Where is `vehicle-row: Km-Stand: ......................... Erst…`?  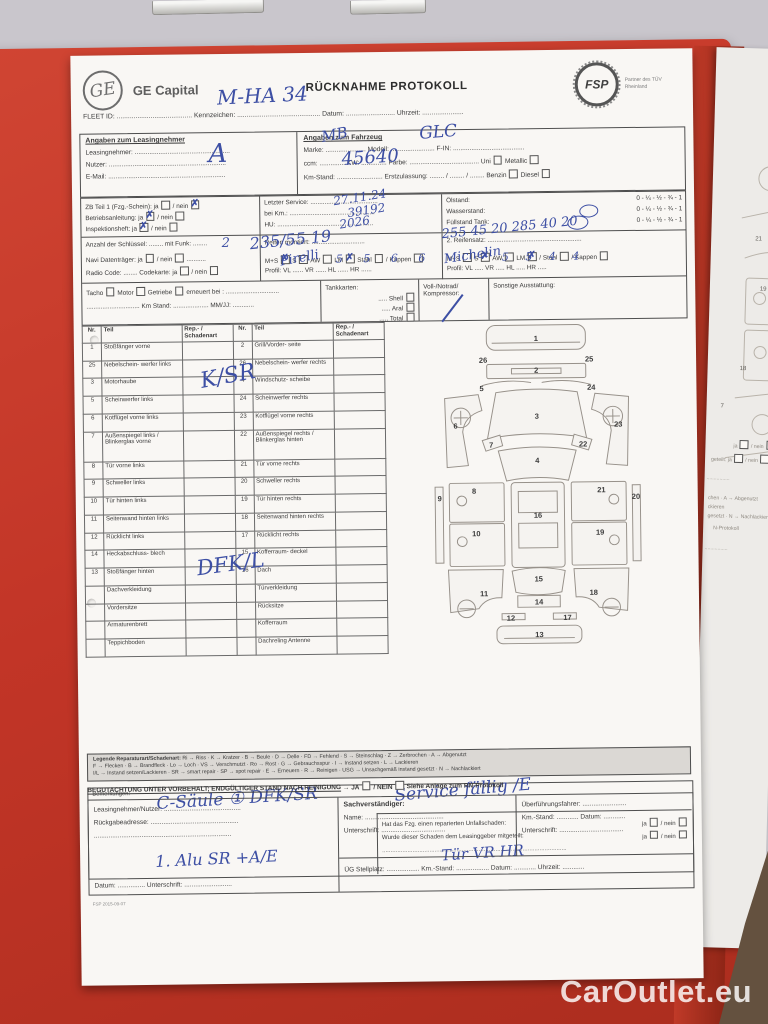
vehicle-row: Km-Stand: ......................... Erst… is located at coordinates (491, 174).